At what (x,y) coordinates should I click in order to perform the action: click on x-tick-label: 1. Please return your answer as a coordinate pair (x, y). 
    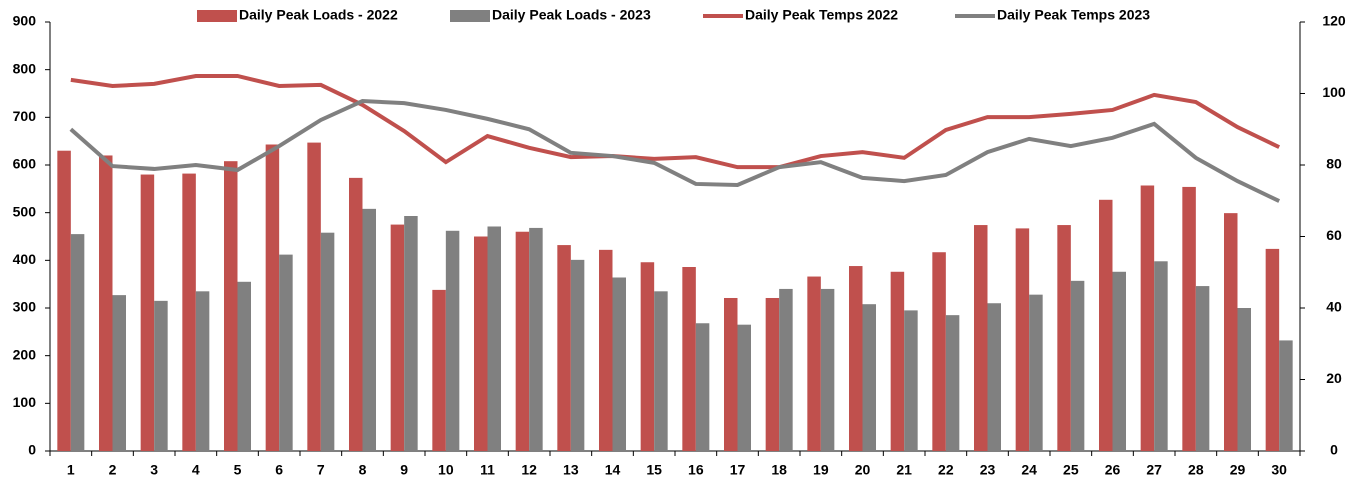
    Looking at the image, I should click on (71, 470).